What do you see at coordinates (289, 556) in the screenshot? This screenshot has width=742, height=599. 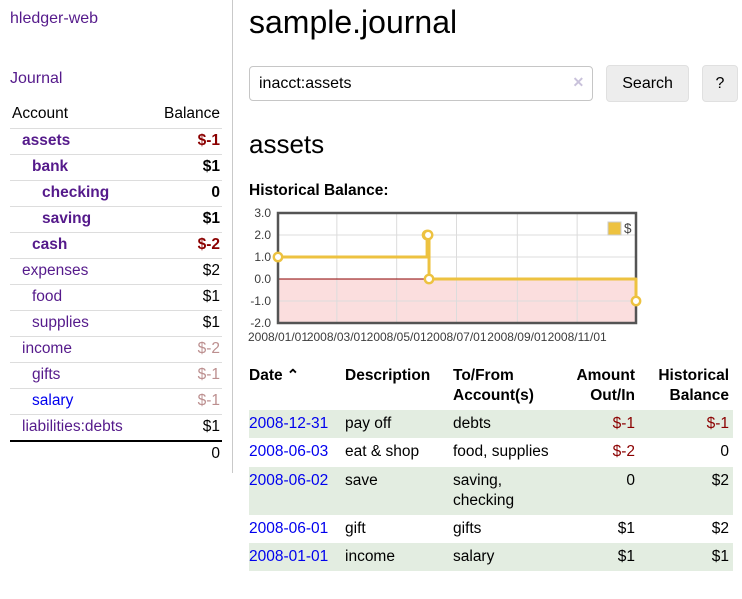 I see `transaction-date-link: 2008-01-01` at bounding box center [289, 556].